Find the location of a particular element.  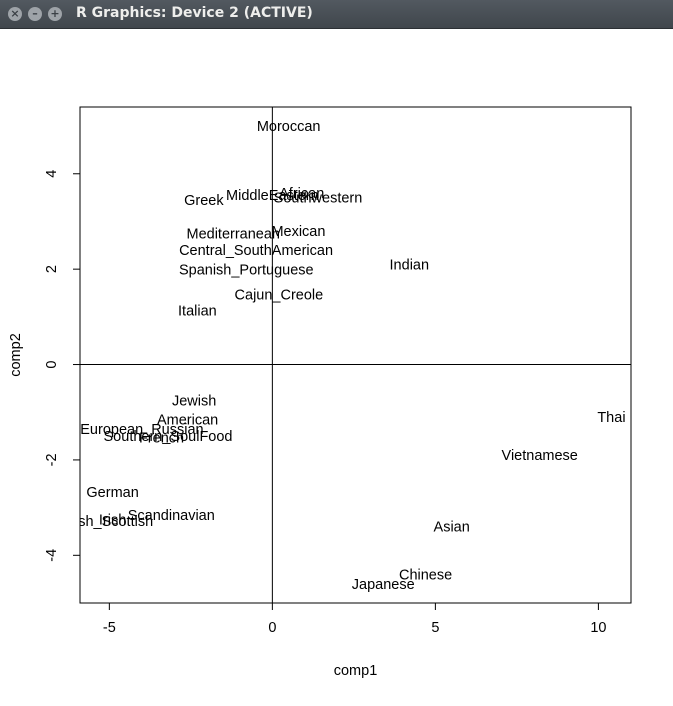

x-tick-label: 5 is located at coordinates (435, 628).